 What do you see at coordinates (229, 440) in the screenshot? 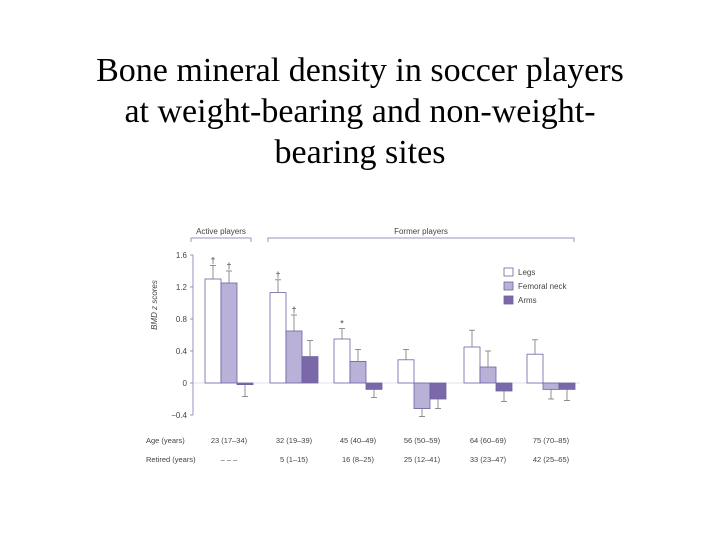
I see `age-value-0: 23 (17–34)` at bounding box center [229, 440].